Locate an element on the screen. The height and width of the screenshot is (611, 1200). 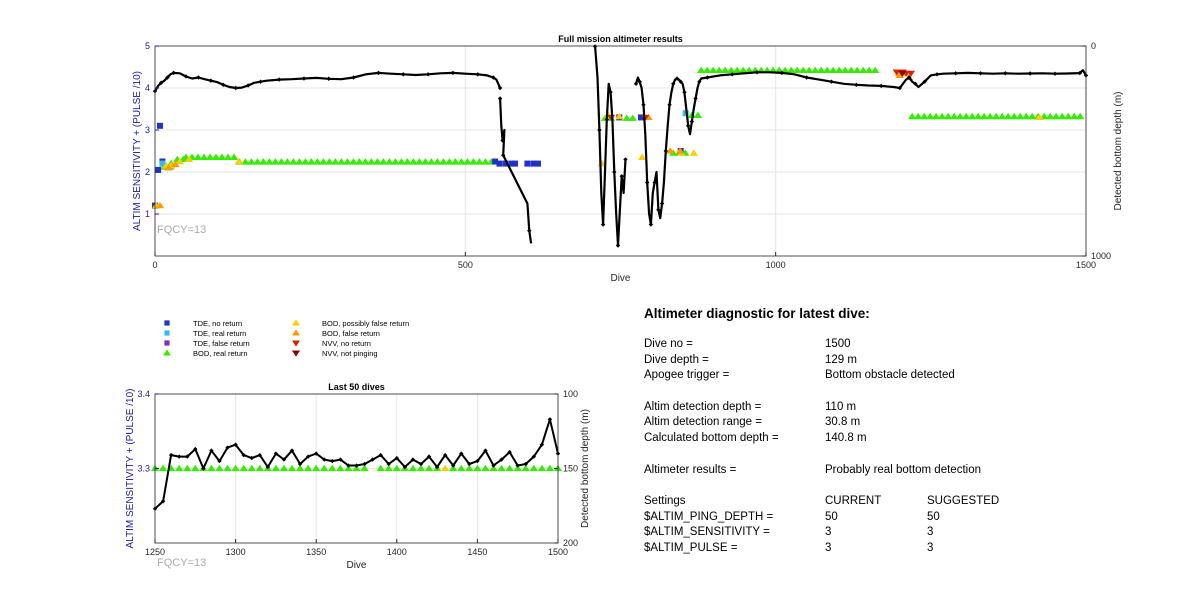
detect-range-label: Altim detection range = is located at coordinates (703, 422).